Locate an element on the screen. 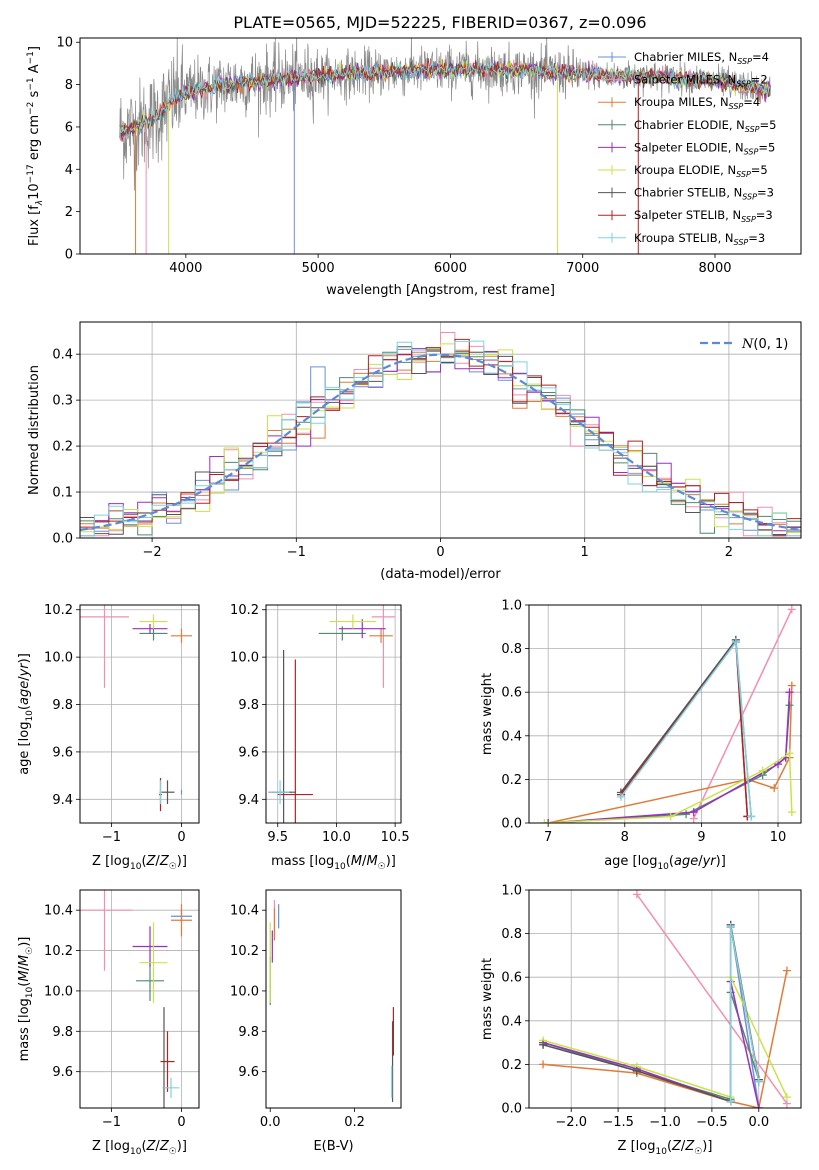  legend-entry-label: Salpeter MILES, NSSP=2 is located at coordinates (701, 81).